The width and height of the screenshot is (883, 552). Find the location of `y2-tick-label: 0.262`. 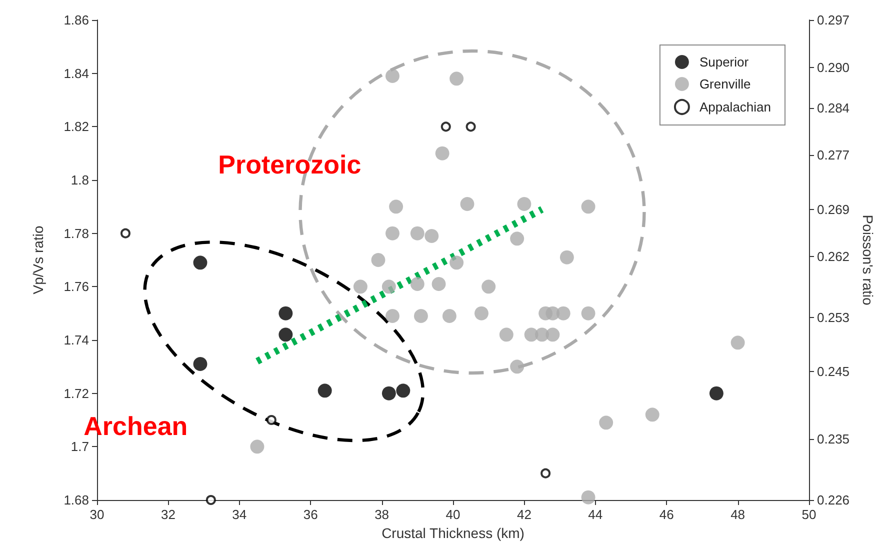

y2-tick-label: 0.262 is located at coordinates (833, 256).